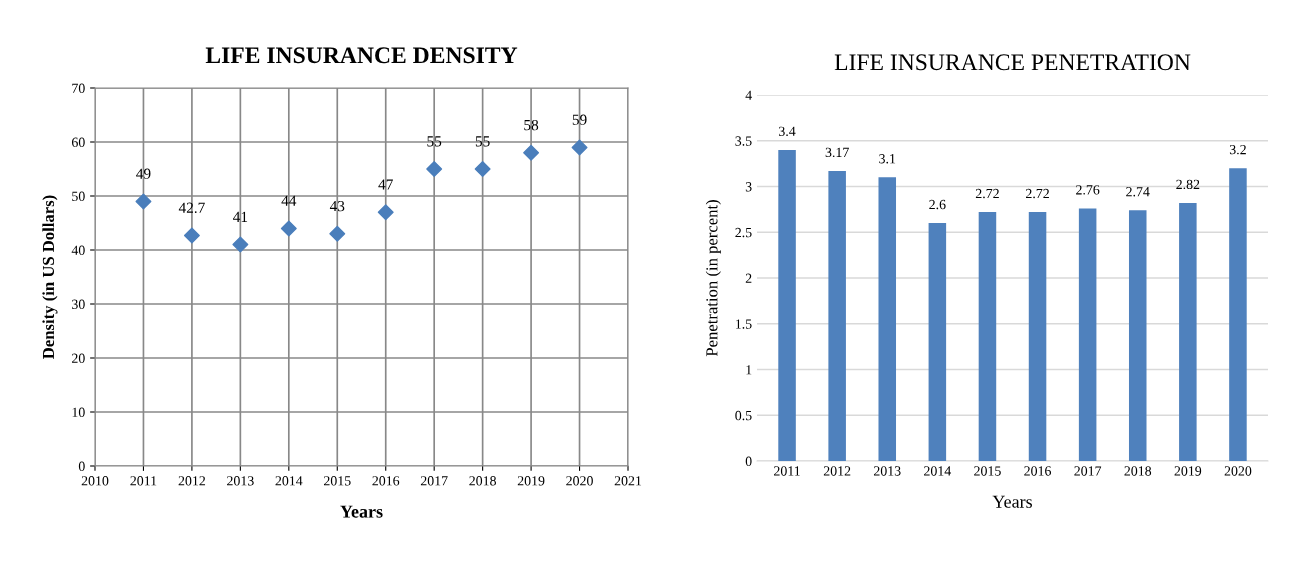  What do you see at coordinates (744, 324) in the screenshot?
I see `y-tick-label: 1.5` at bounding box center [744, 324].